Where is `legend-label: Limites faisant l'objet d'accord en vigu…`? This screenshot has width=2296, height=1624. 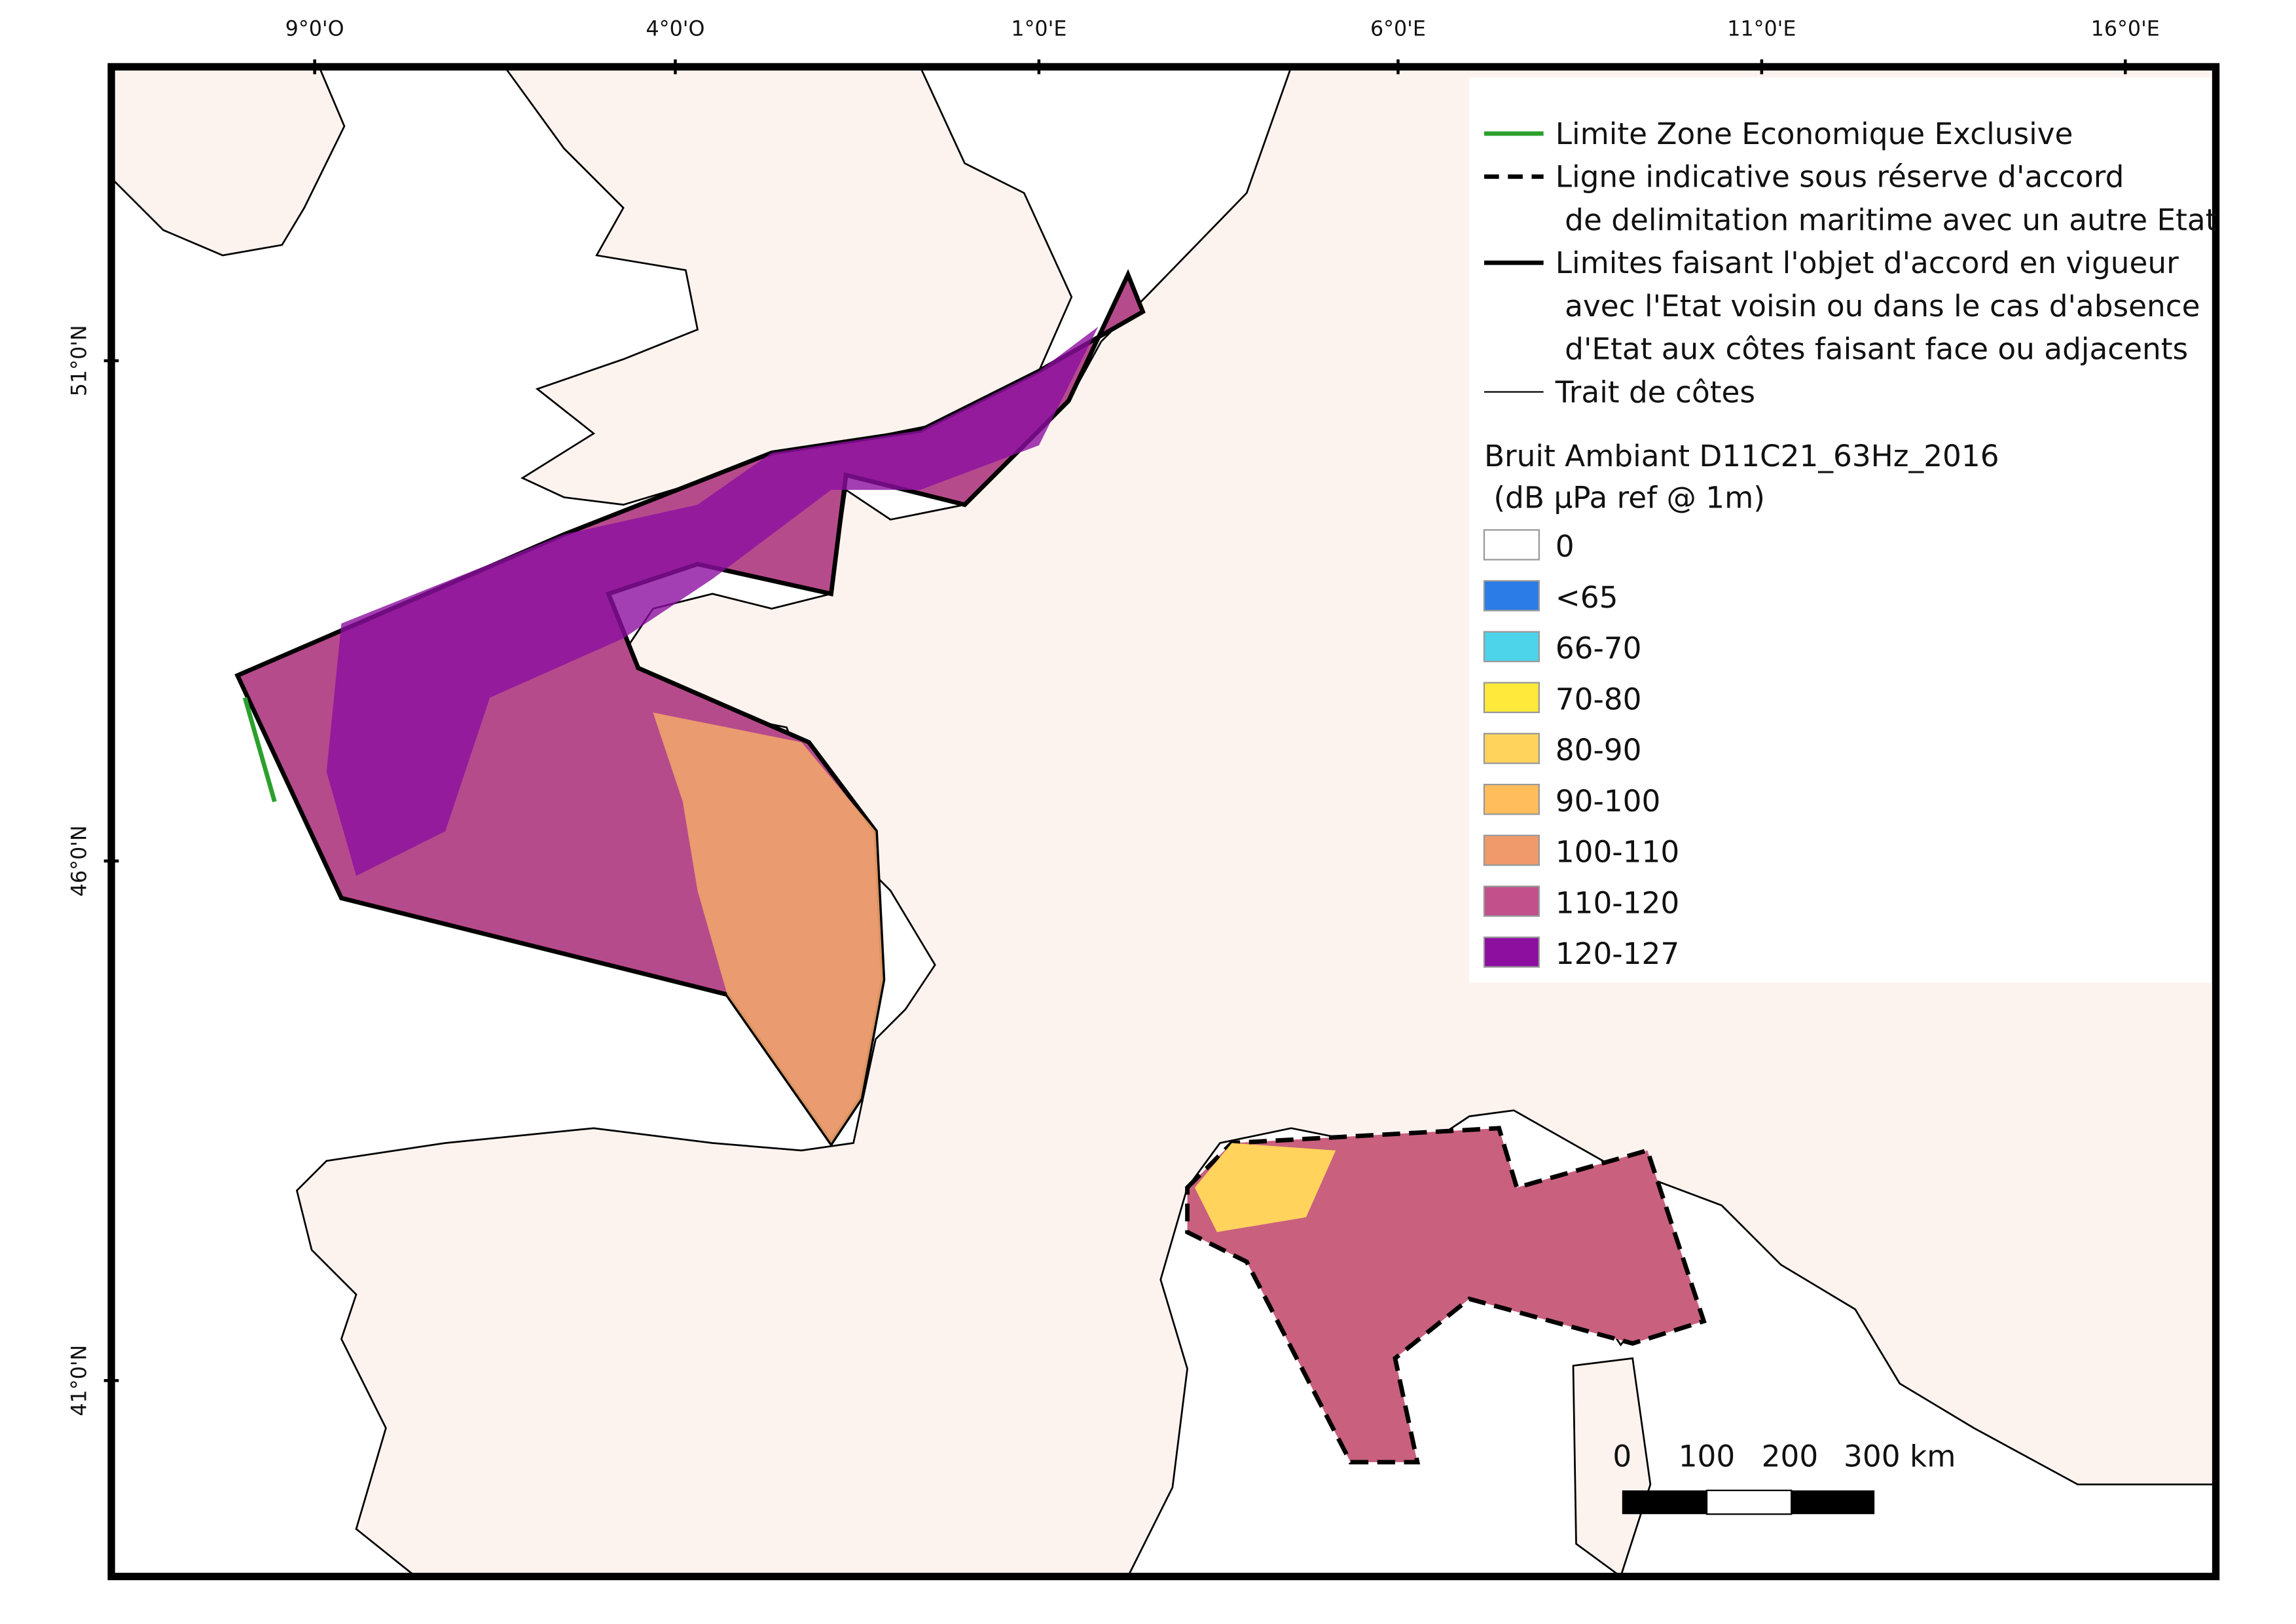
legend-label: Limites faisant l'objet d'accord en vigu… is located at coordinates (1867, 263).